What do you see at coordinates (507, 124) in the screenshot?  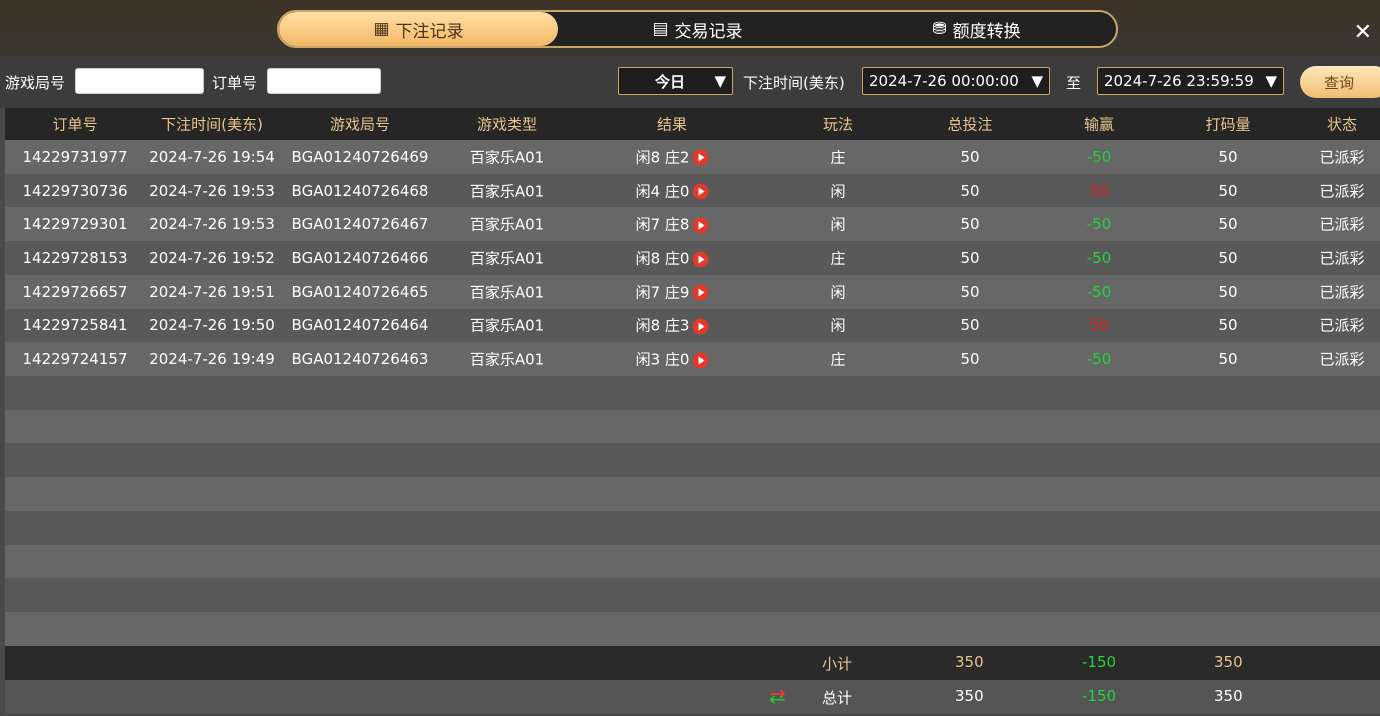 I see `column-header-game-type: 游戏类型` at bounding box center [507, 124].